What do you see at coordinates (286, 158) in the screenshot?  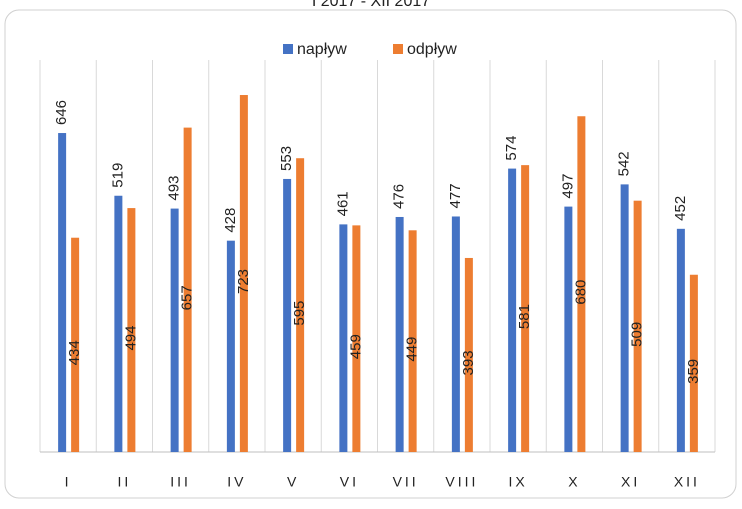 I see `data-label: 553` at bounding box center [286, 158].